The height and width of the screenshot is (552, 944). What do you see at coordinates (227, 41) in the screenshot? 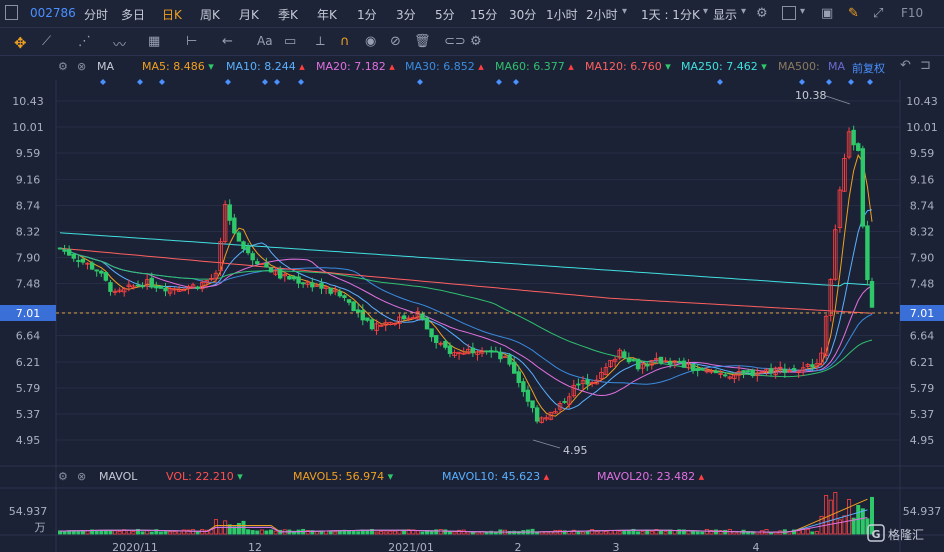
I see `arrow-tool-icon: ←` at bounding box center [227, 41].